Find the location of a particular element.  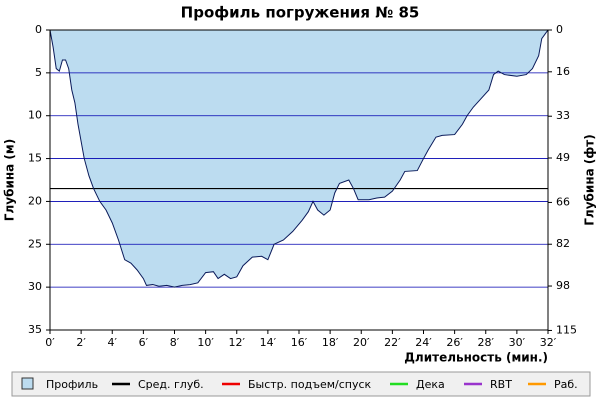

x-tick-label: 32′ is located at coordinates (548, 342).